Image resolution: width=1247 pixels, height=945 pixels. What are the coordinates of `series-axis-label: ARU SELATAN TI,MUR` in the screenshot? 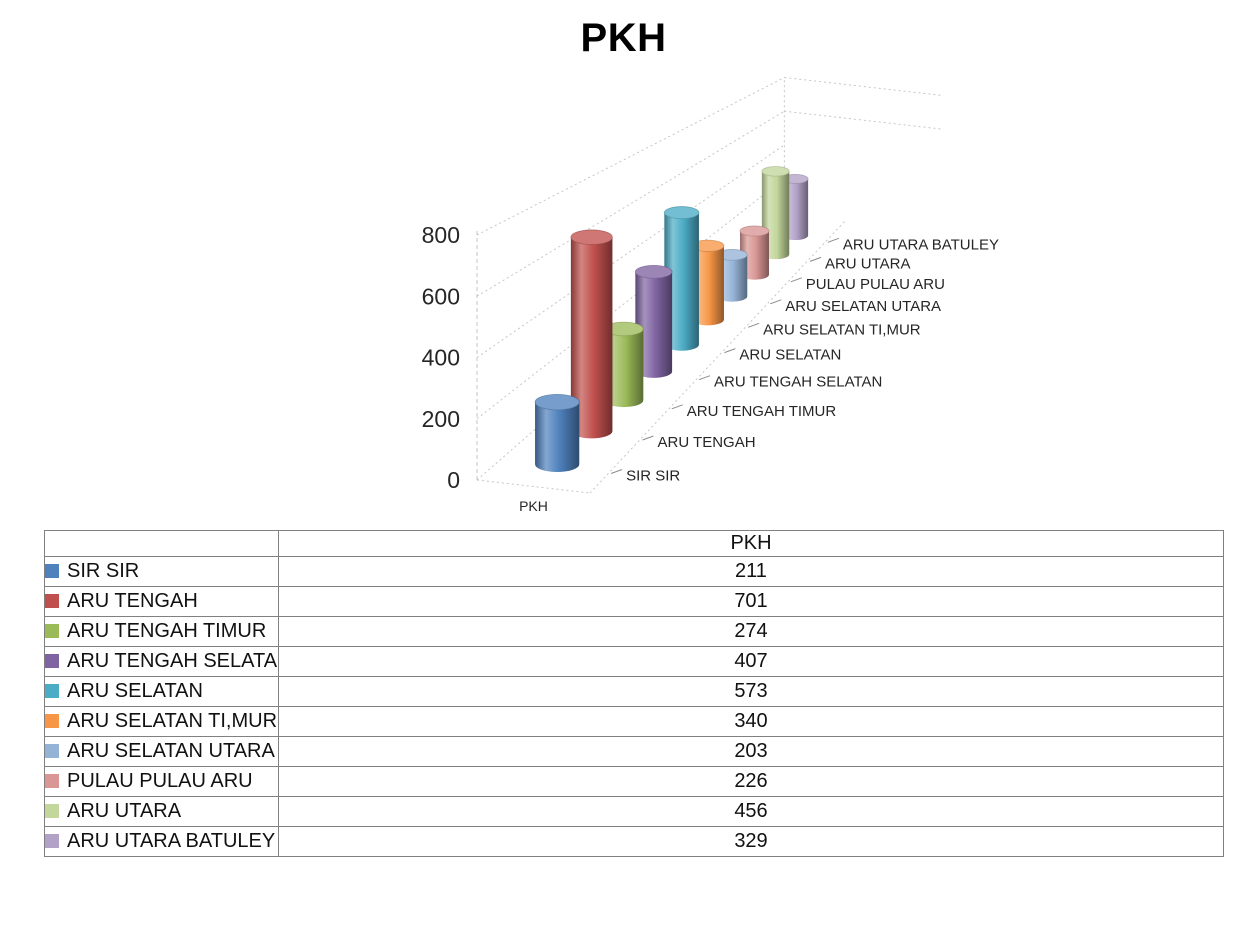 It's located at (842, 329).